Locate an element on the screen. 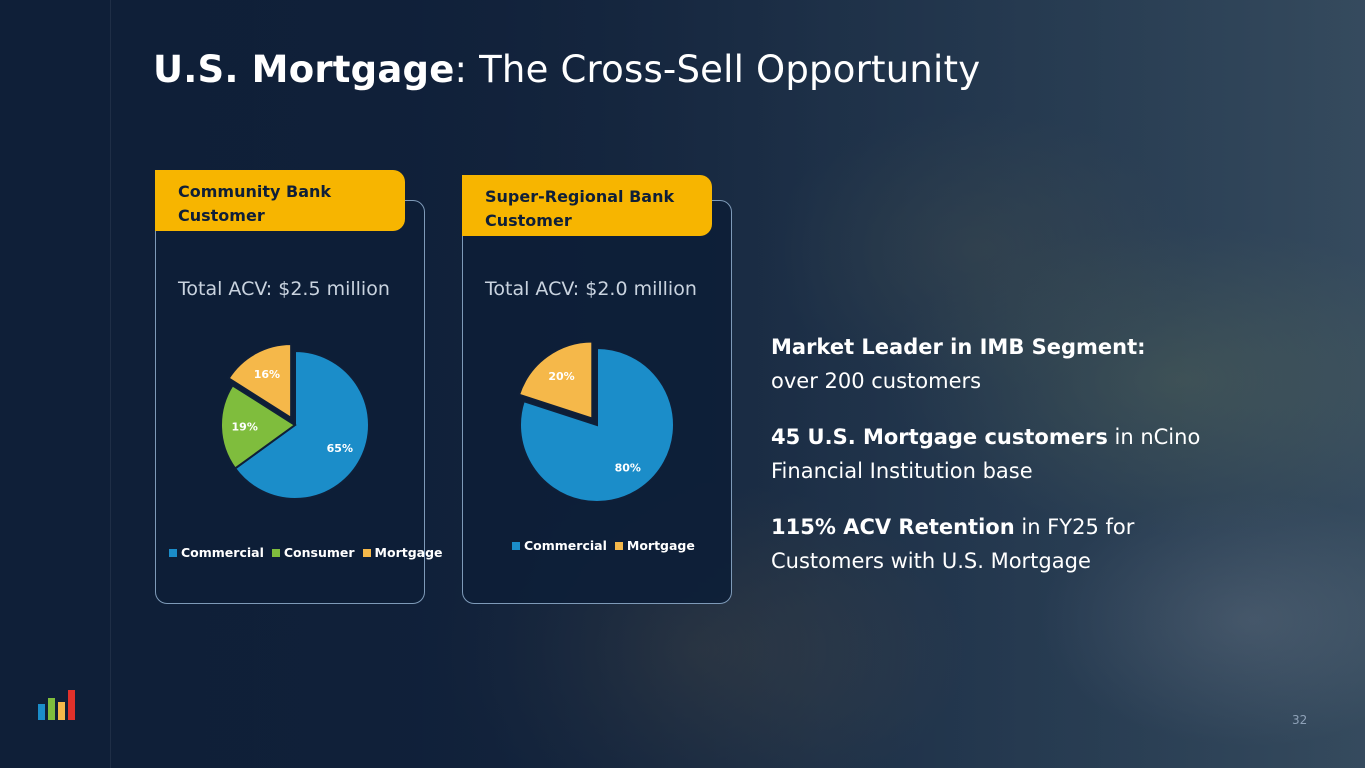 Image resolution: width=1365 pixels, height=768 pixels. key-stat-3-rest: in FY25 for Customers with U.S. Mortgage is located at coordinates (953, 544).